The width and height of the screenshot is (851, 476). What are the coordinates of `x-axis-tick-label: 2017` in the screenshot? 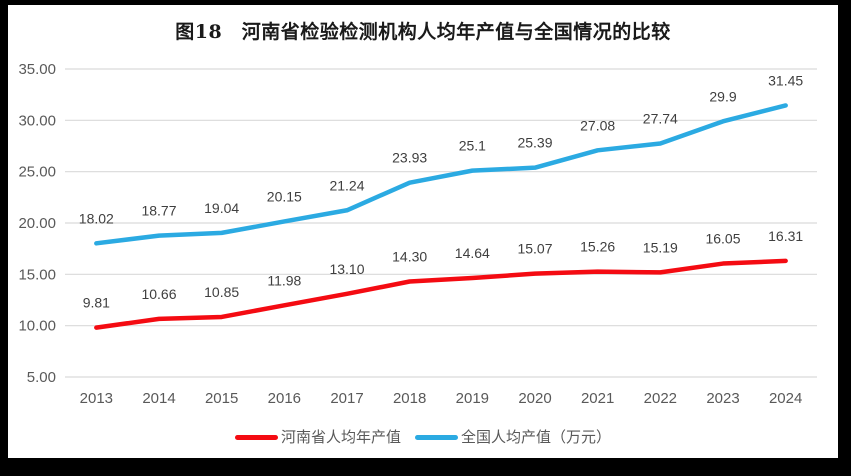 It's located at (346, 398).